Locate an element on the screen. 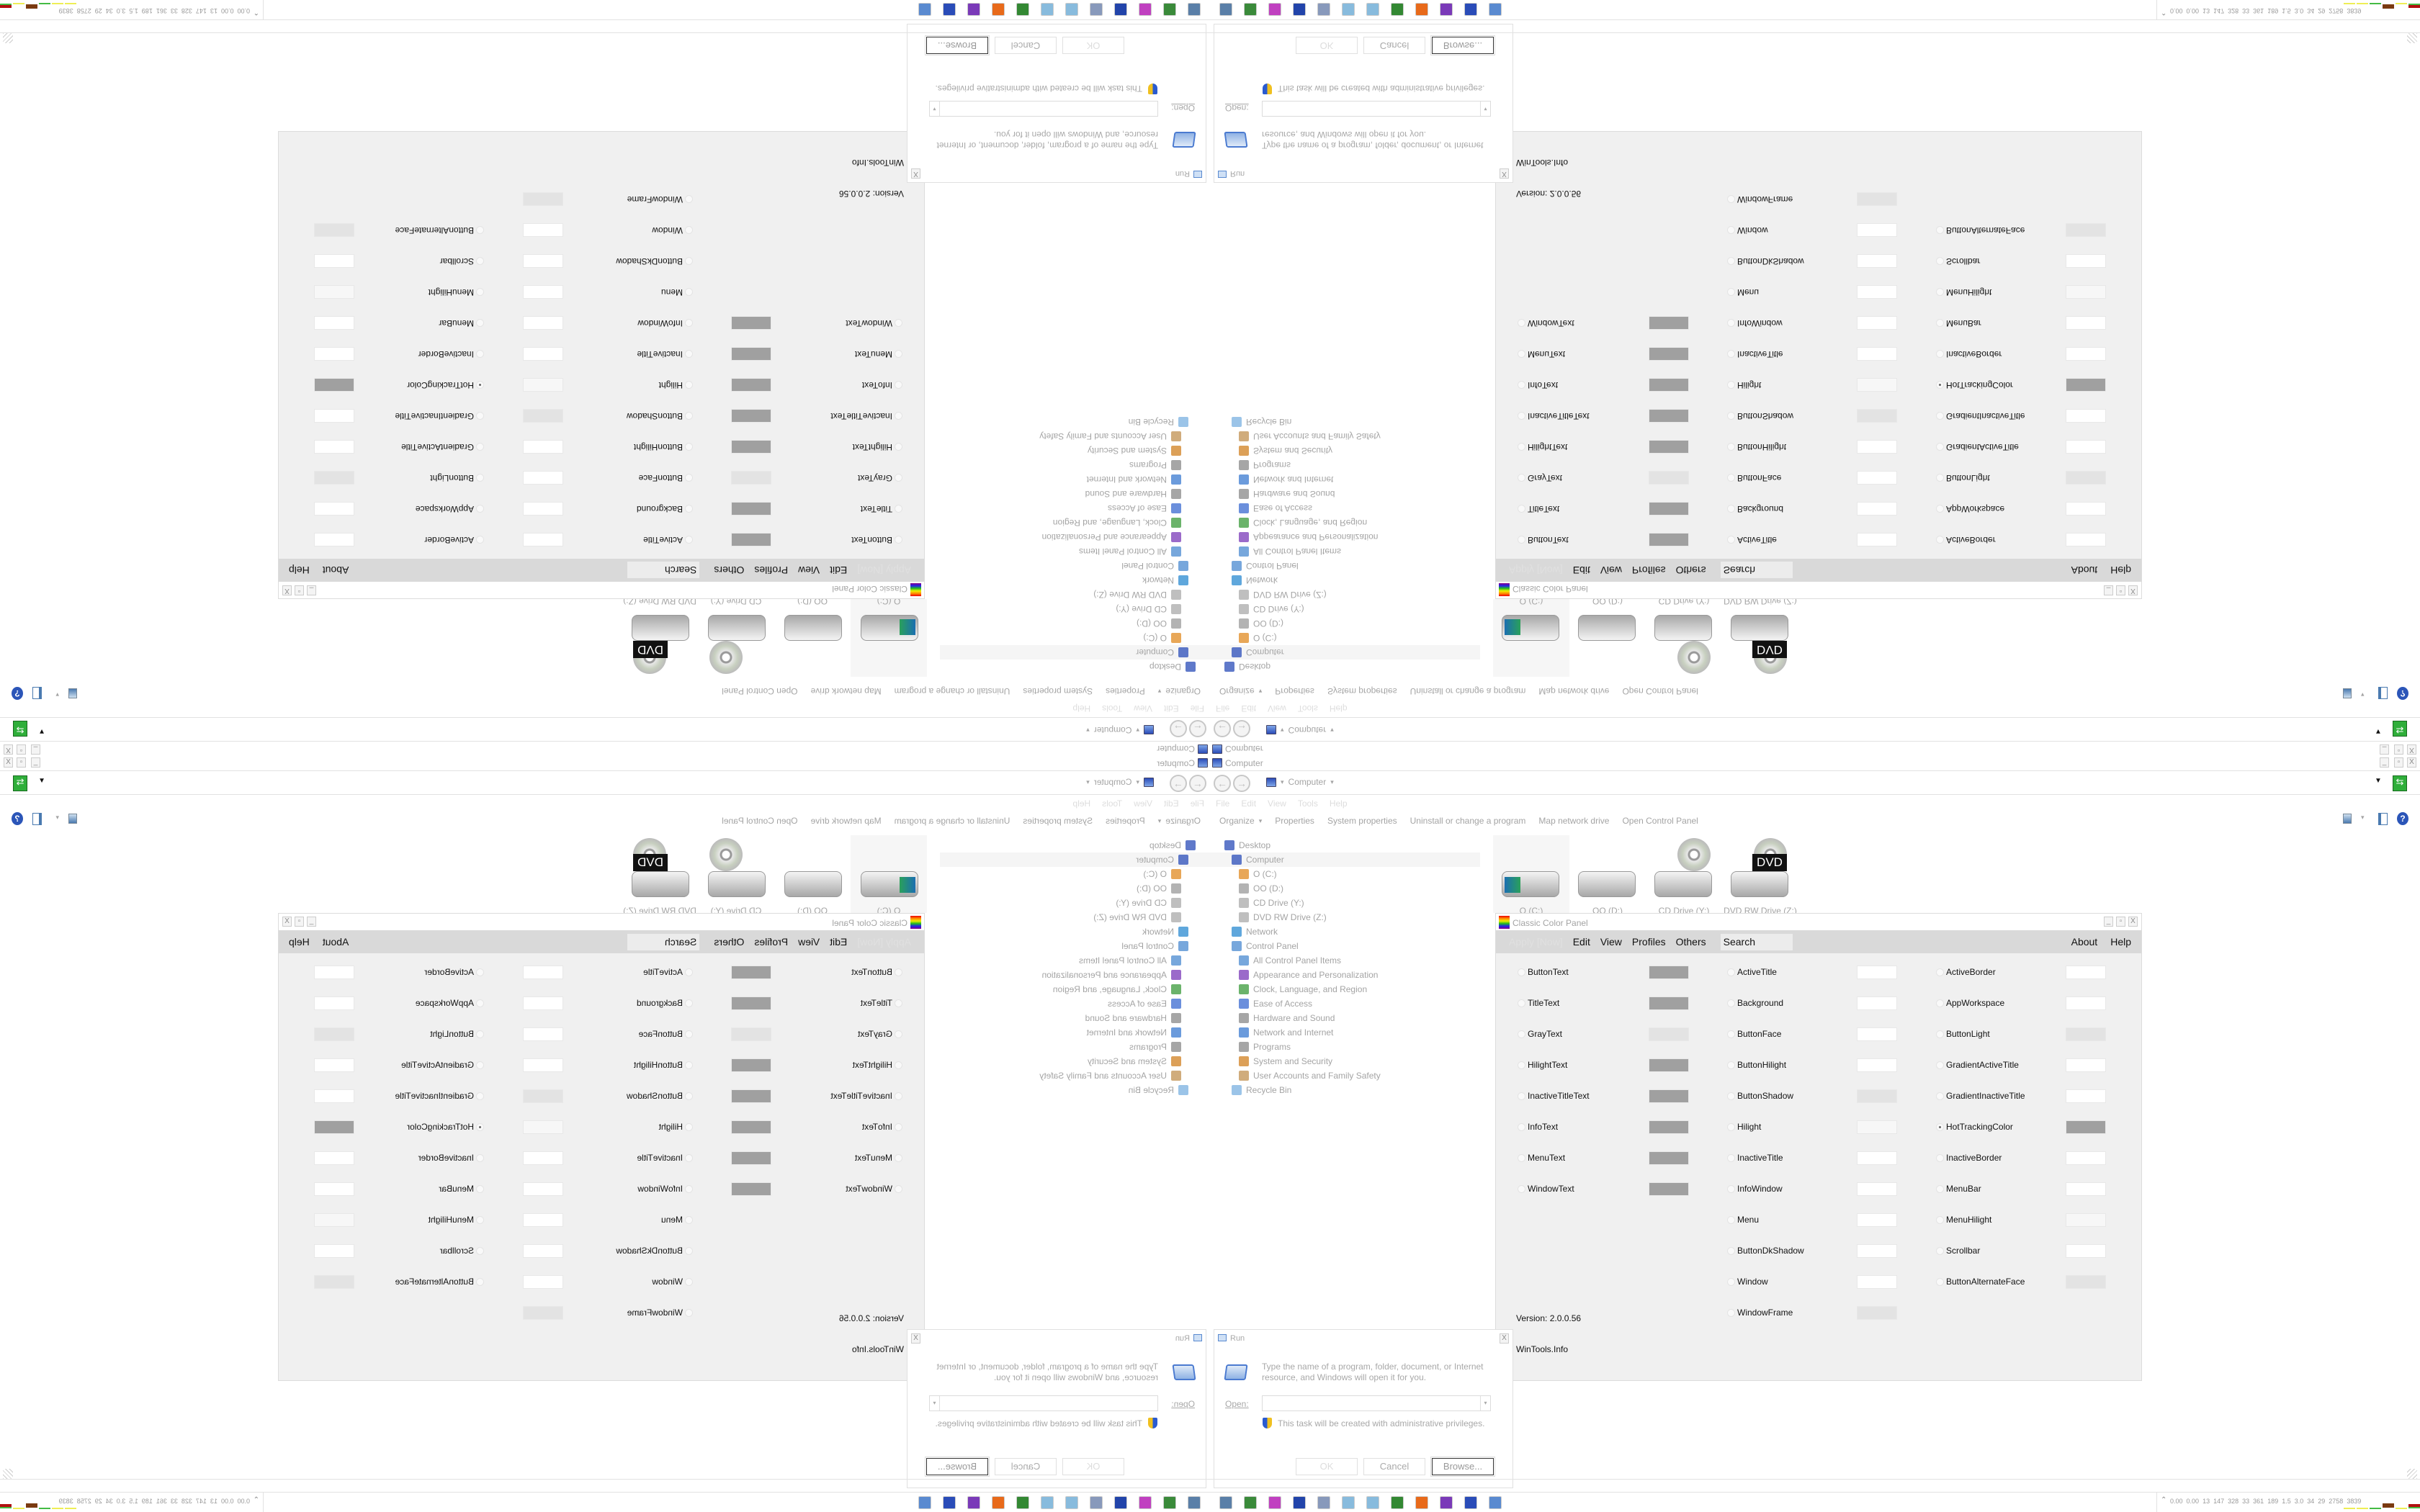 This screenshot has width=2420, height=1512. tree-item: Recycle Bin is located at coordinates (1075, 1090).